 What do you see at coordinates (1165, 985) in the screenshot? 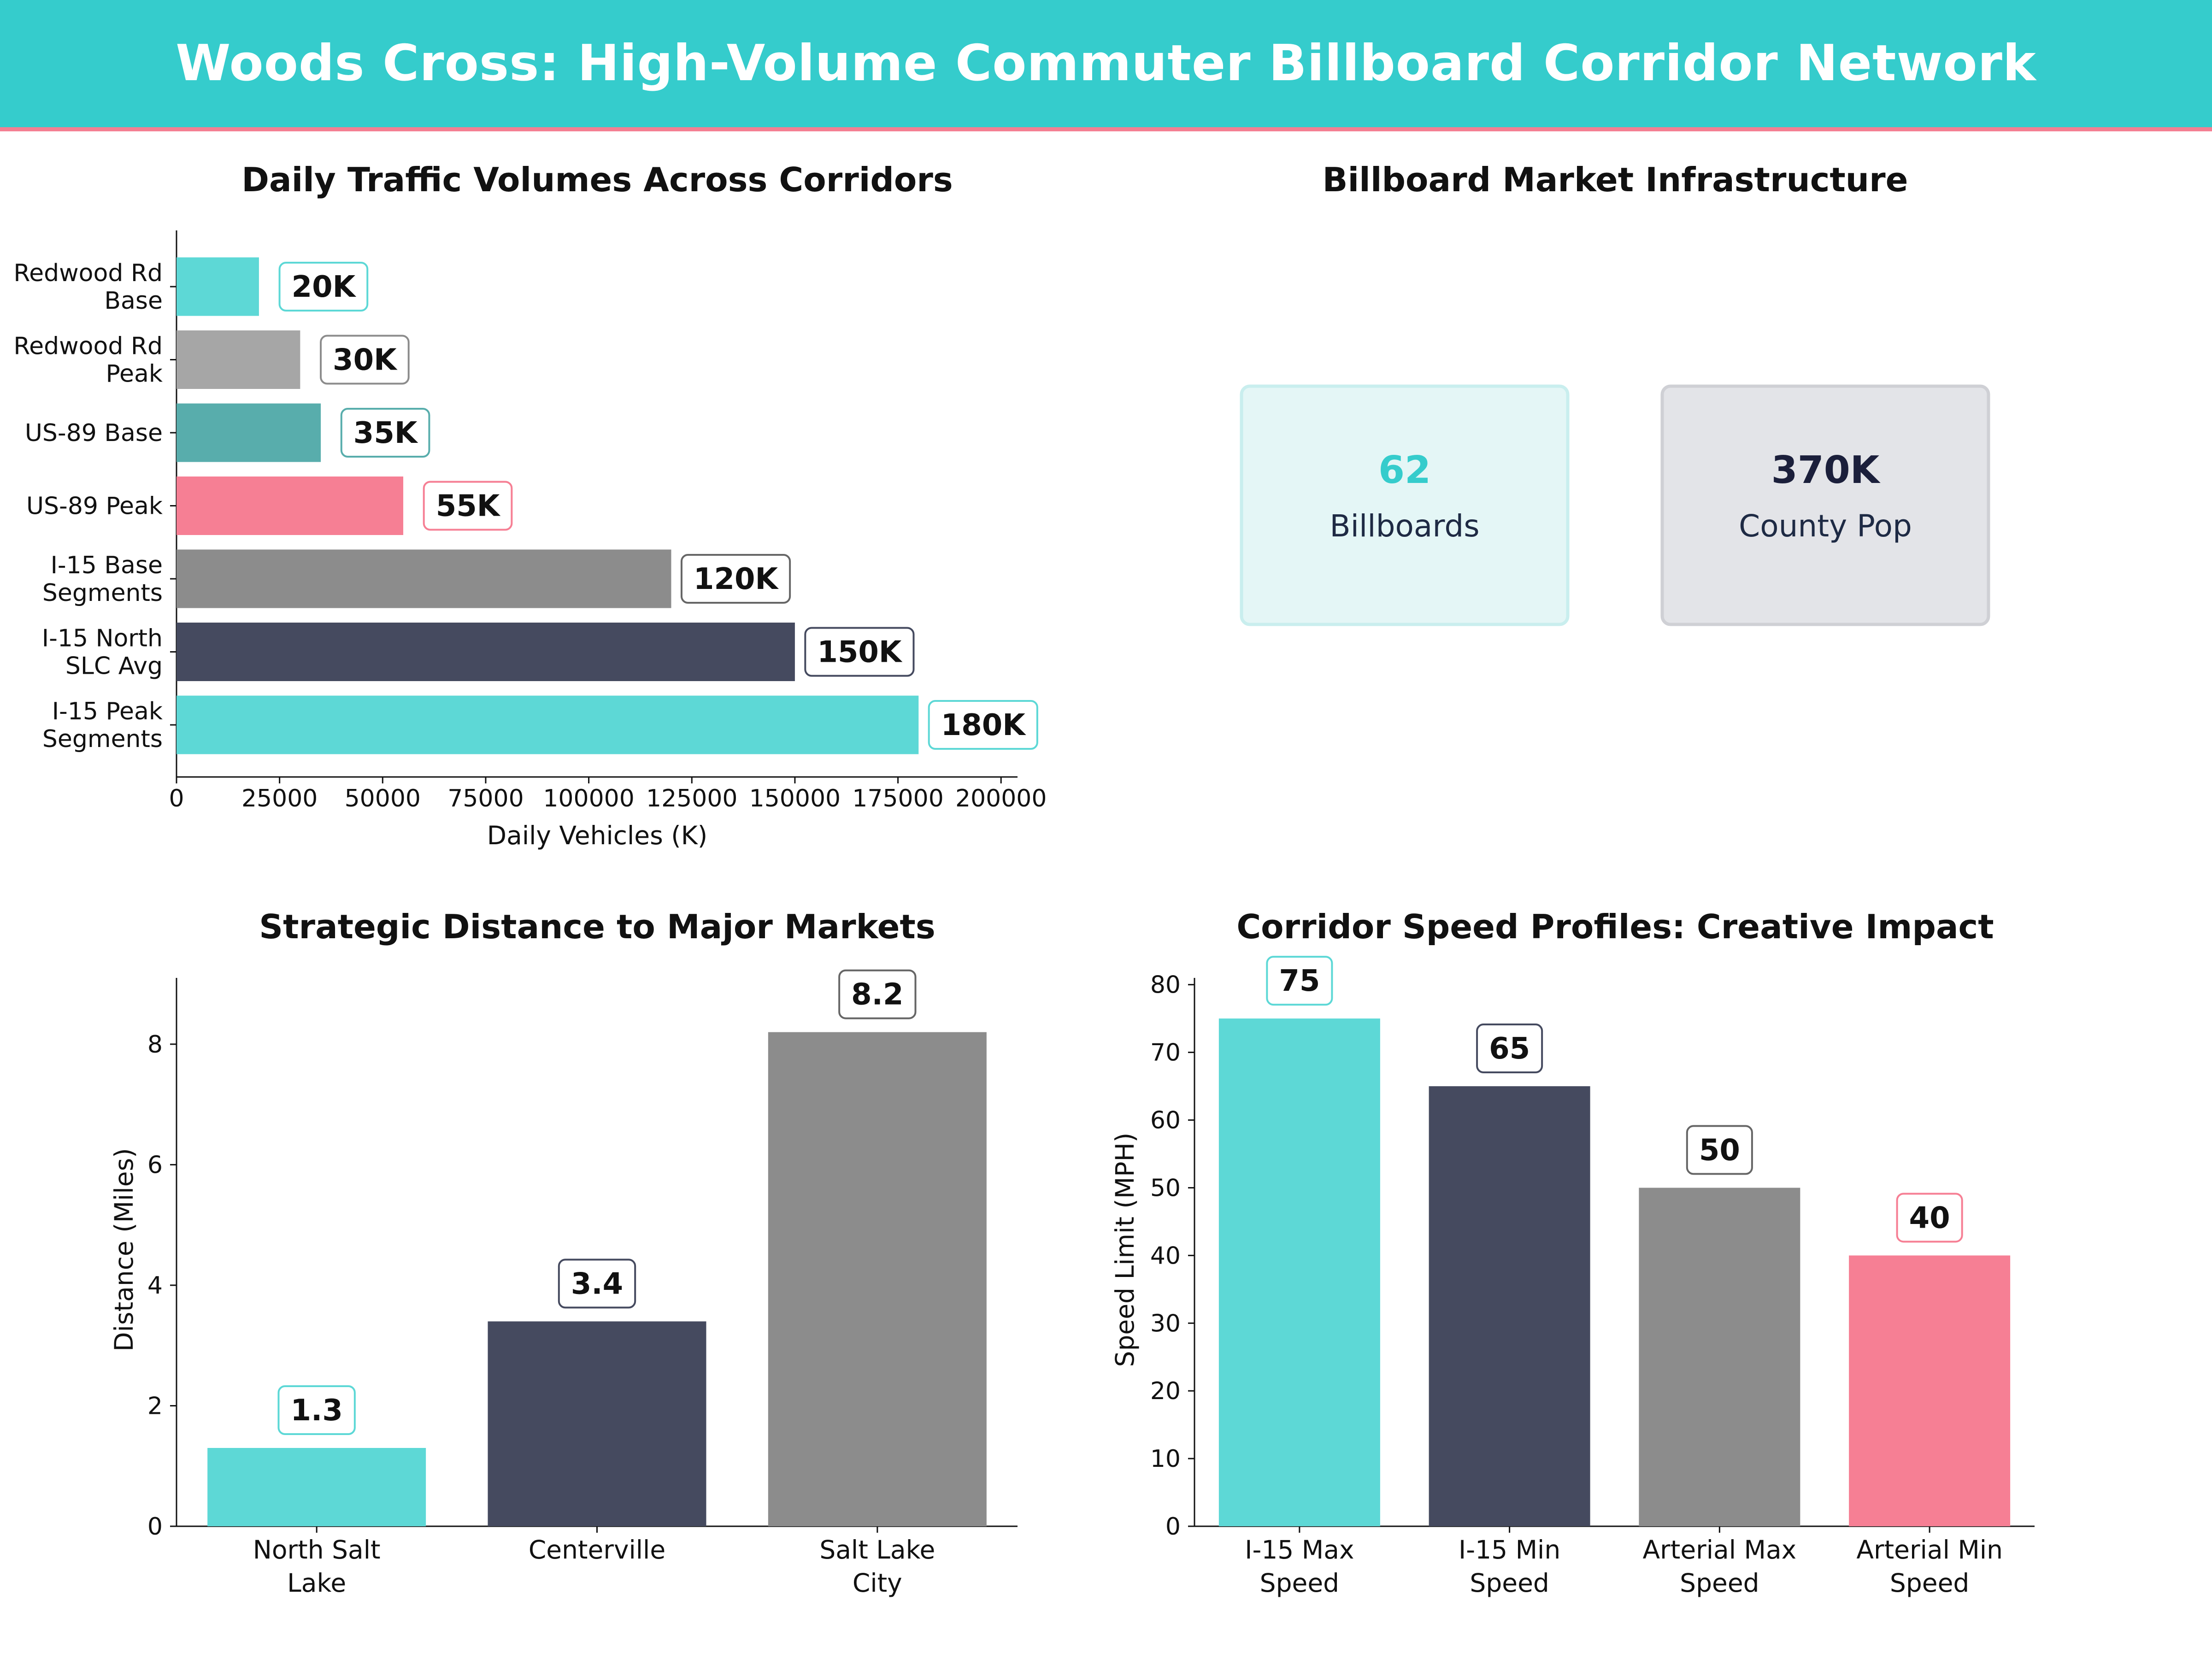
I see `speed-y-tick-label: 80` at bounding box center [1165, 985].